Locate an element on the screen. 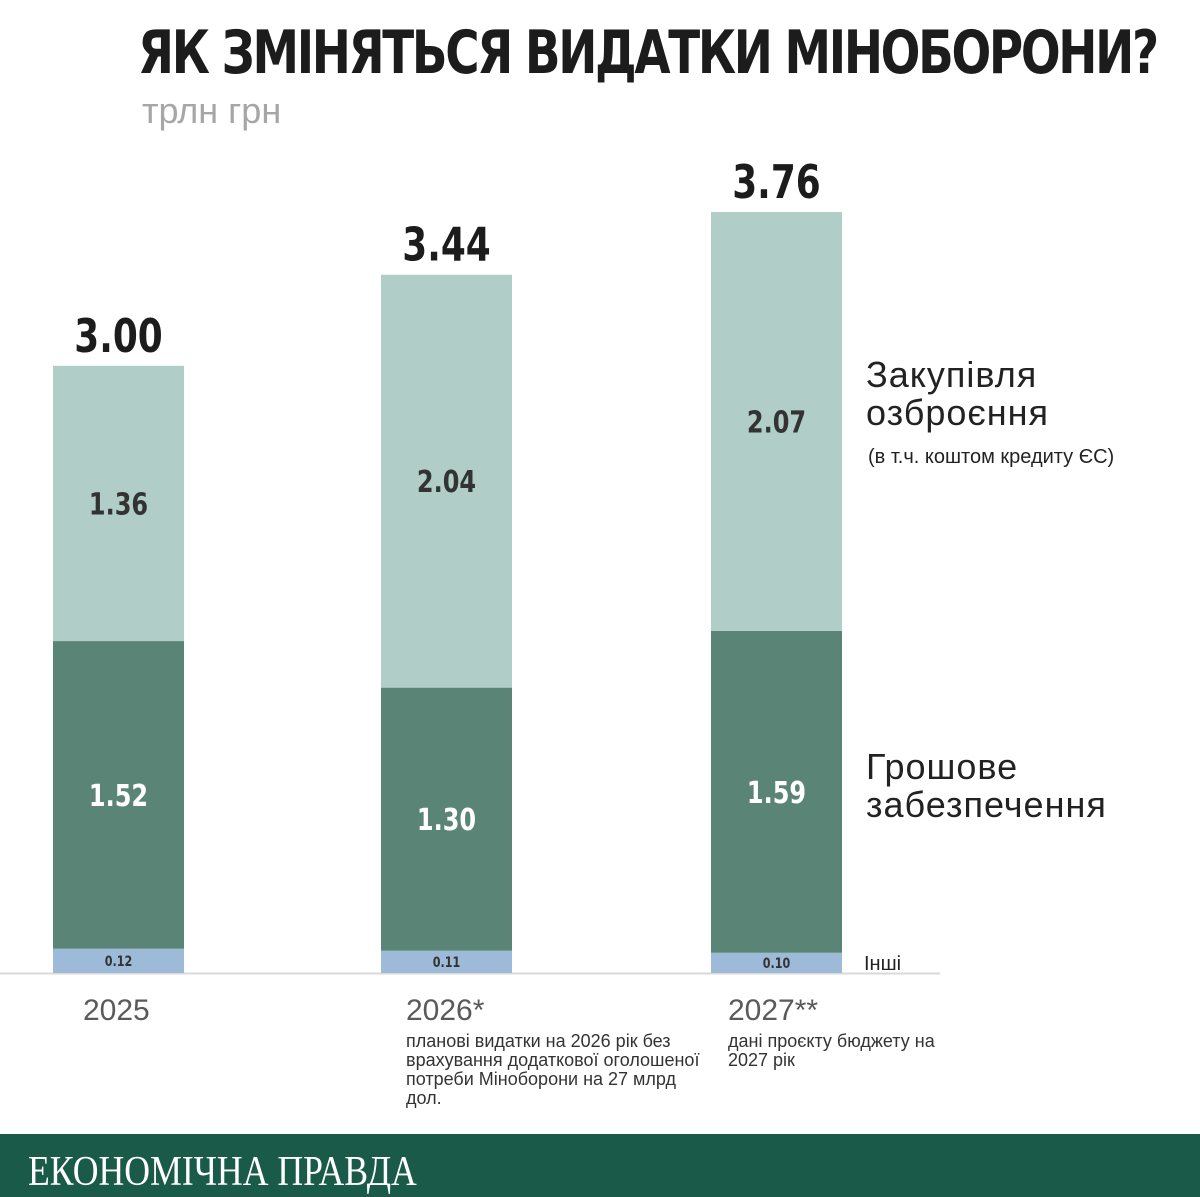  total-label-1: 3.44 is located at coordinates (446, 245).